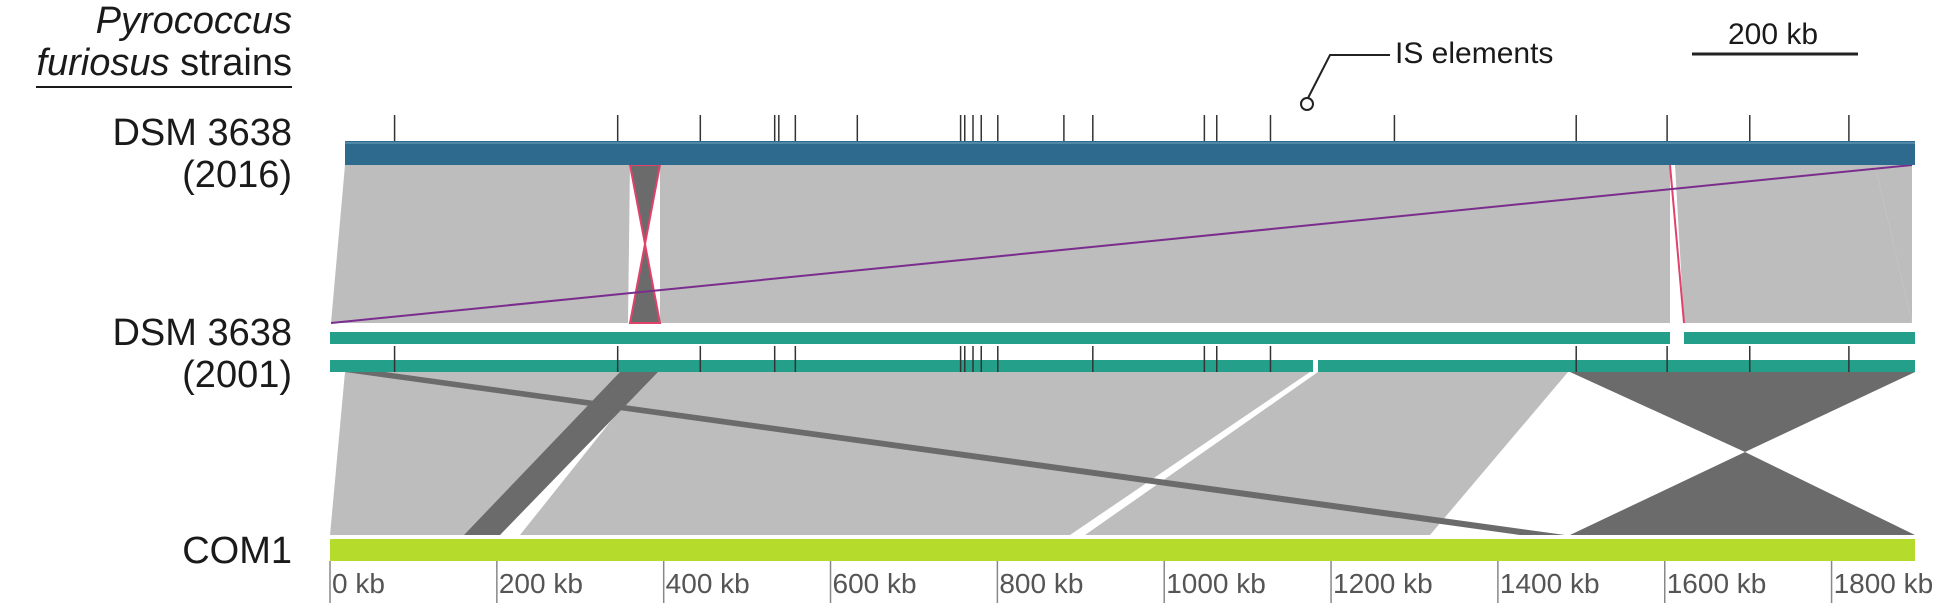 This screenshot has width=1950, height=603. Describe the element at coordinates (874, 583) in the screenshot. I see `axis-tick-label: 600 kb` at that location.